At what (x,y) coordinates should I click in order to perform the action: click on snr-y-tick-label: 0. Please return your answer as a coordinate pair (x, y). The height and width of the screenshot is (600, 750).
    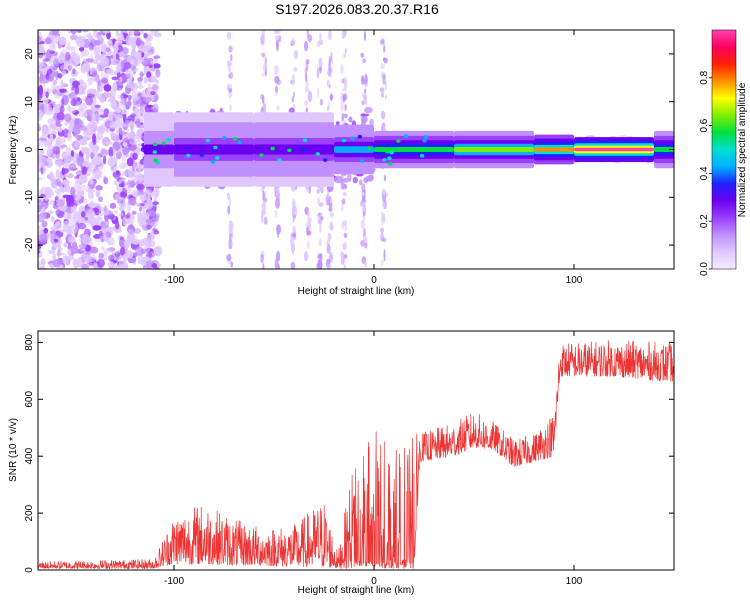
    Looking at the image, I should click on (29, 570).